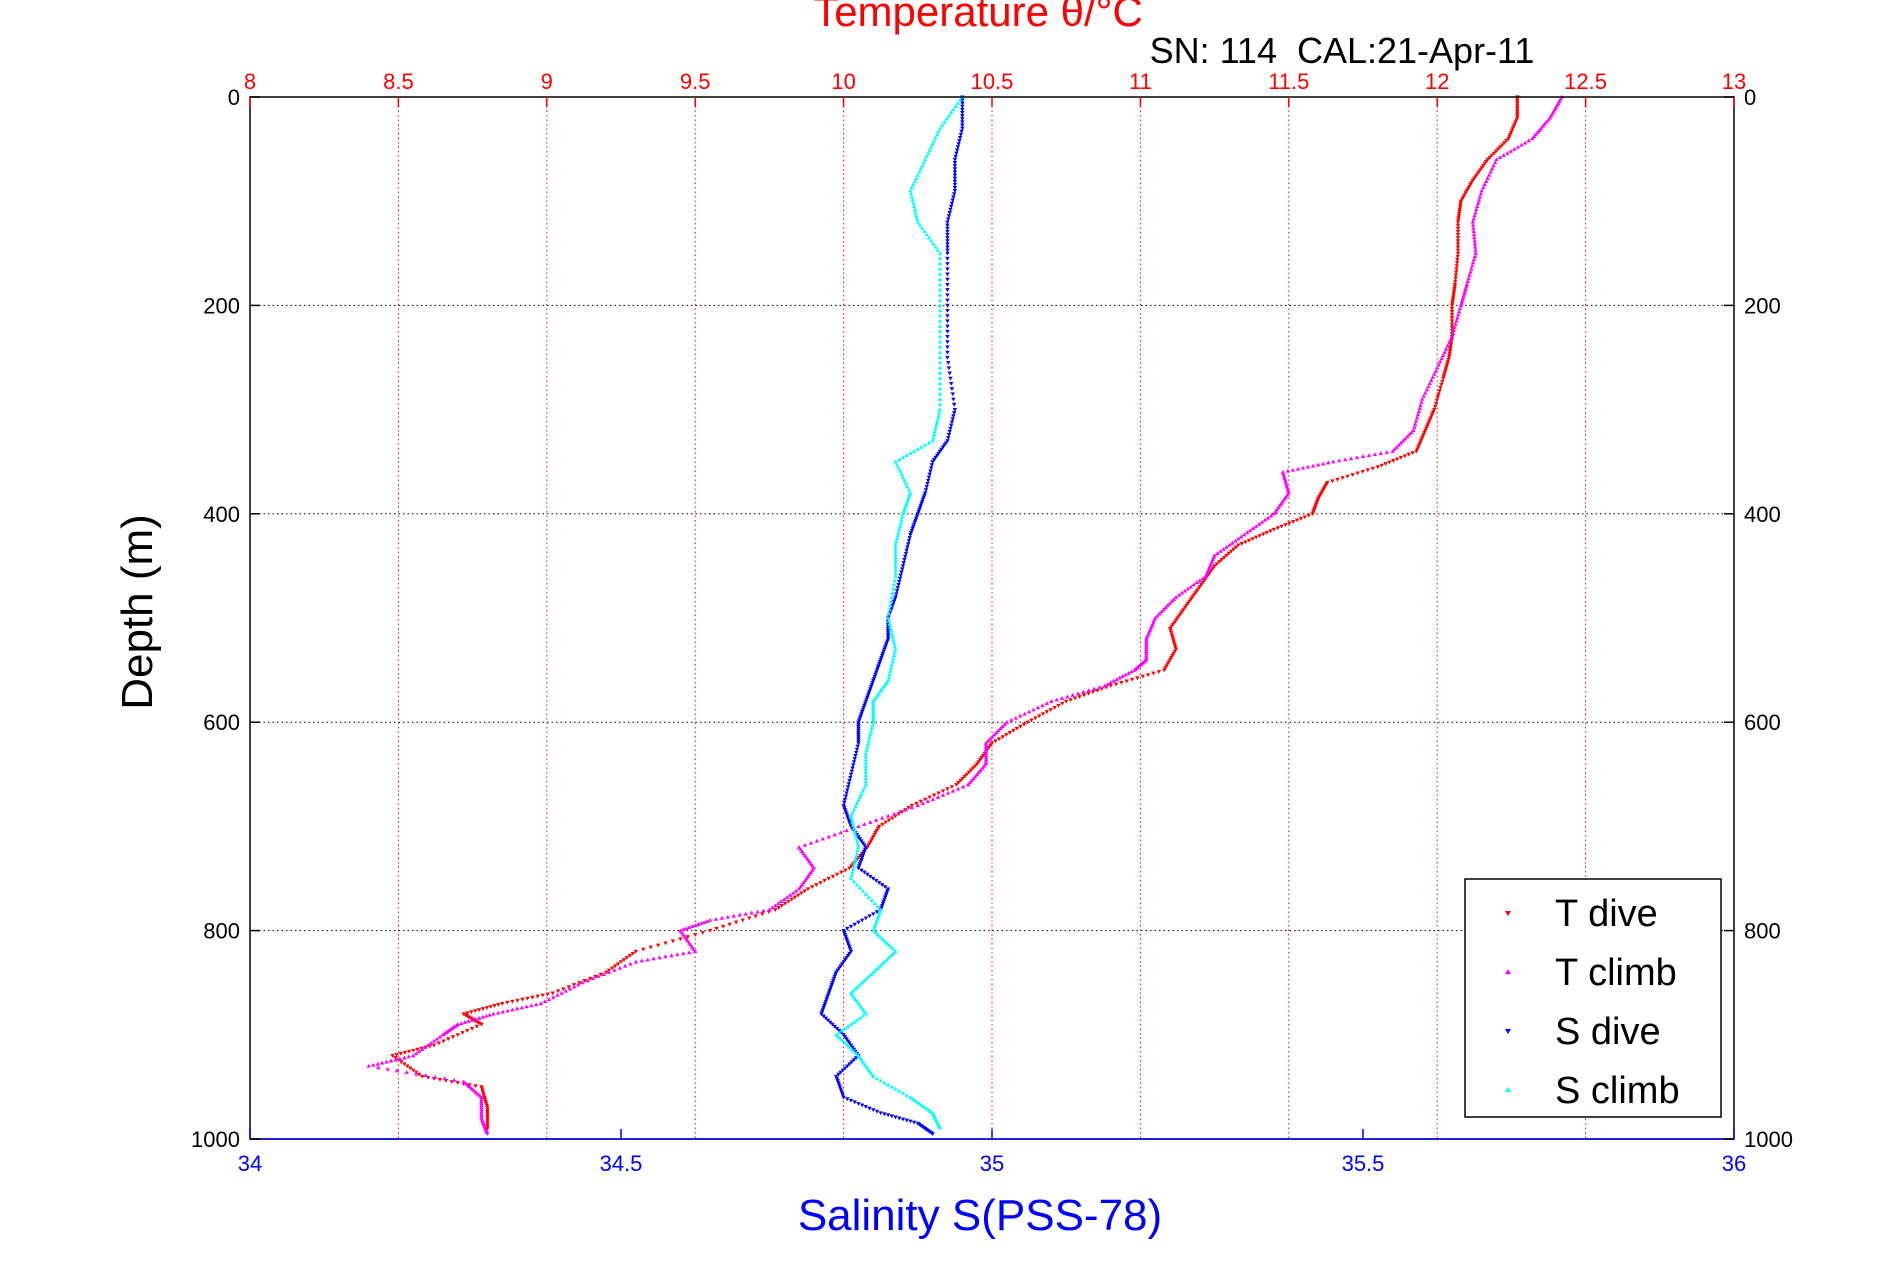  I want to click on chart-subtitle: SN: 114 CAL:21-Apr-11, so click(1342, 50).